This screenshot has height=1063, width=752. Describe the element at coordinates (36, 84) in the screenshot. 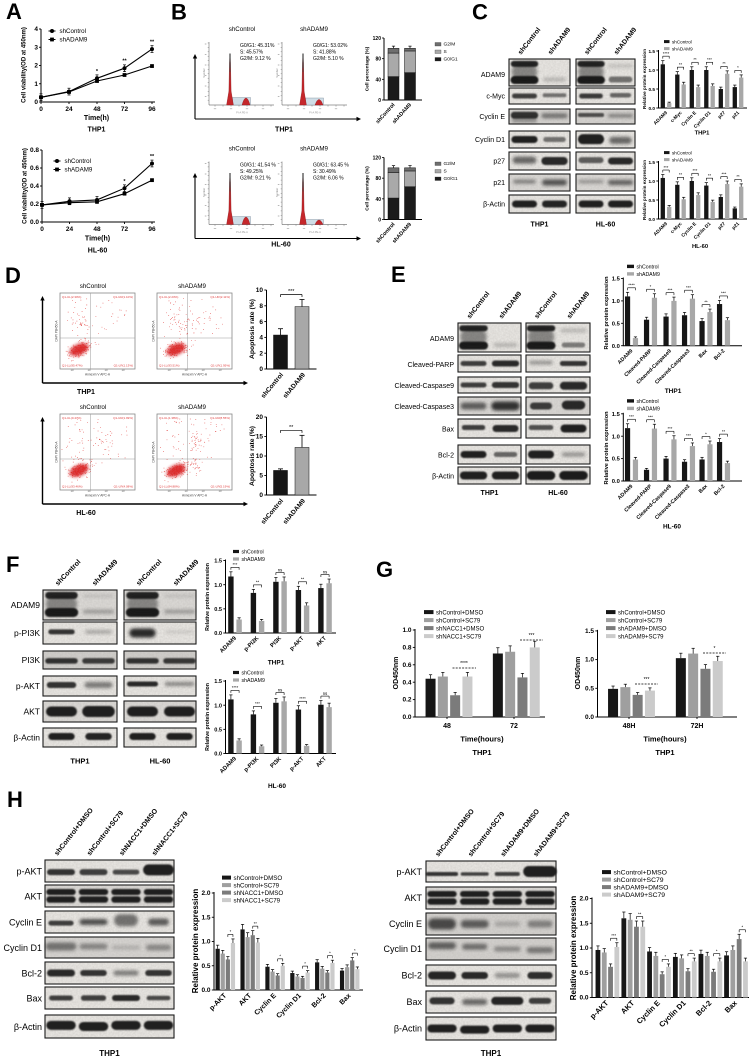

I see `svg-text: 1` at that location.